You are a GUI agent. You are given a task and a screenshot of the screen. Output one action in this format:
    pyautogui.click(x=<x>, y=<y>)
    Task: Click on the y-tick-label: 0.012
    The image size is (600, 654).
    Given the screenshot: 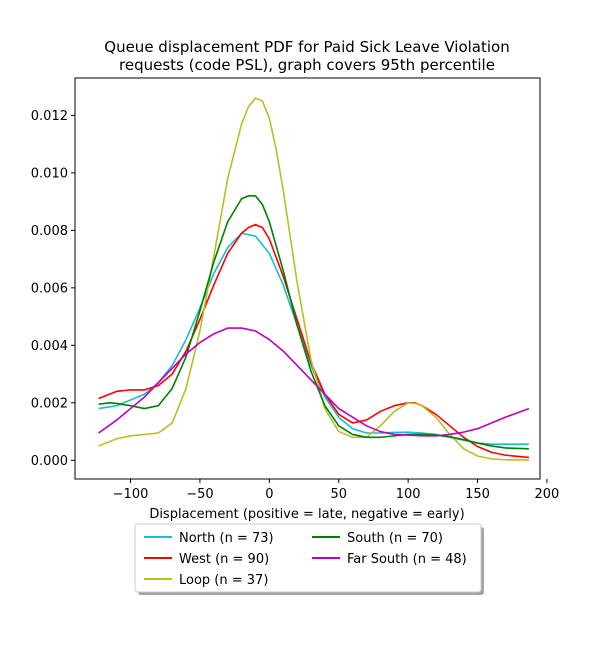 What is the action you would take?
    pyautogui.click(x=49, y=116)
    